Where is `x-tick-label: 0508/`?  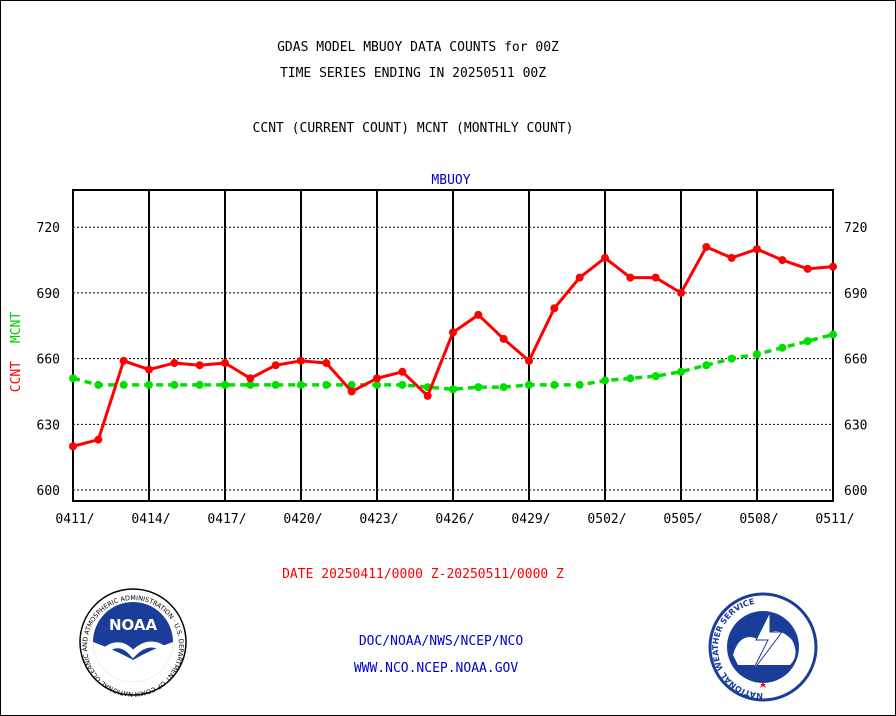 x-tick-label: 0508/ is located at coordinates (758, 519).